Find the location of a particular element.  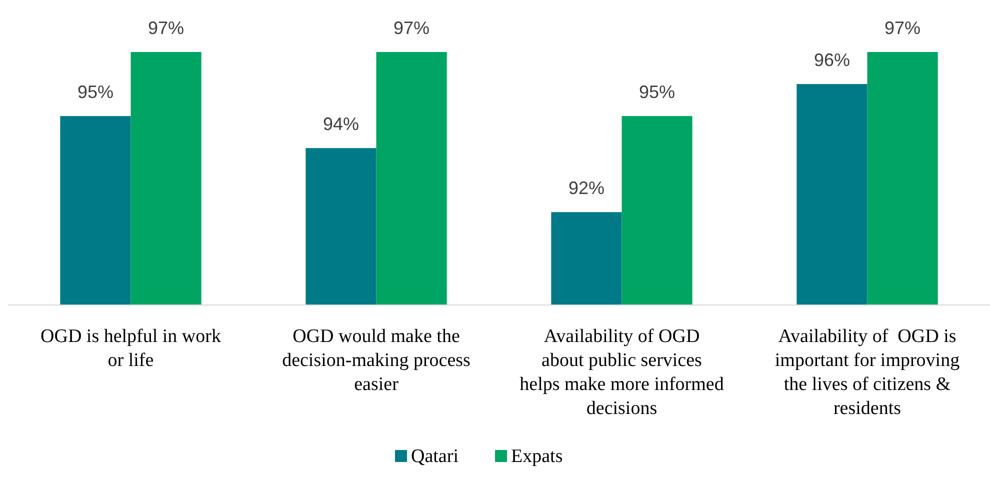

legend-label: Qatari is located at coordinates (434, 456).